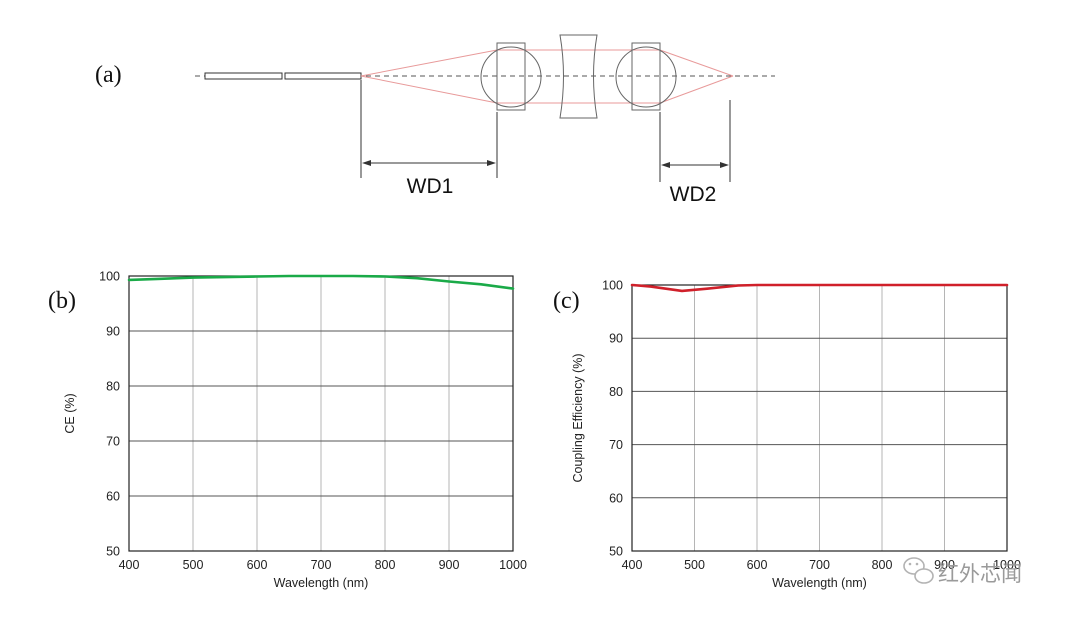  What do you see at coordinates (693, 194) in the screenshot?
I see `wd2-label: WD2` at bounding box center [693, 194].